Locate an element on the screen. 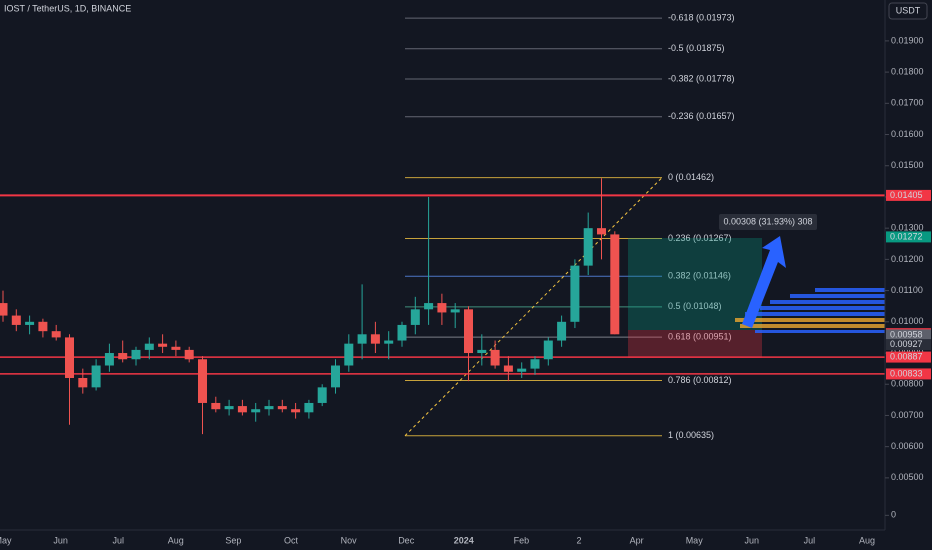 This screenshot has width=932, height=550. price-tag-label: 0.00833 is located at coordinates (906, 373).